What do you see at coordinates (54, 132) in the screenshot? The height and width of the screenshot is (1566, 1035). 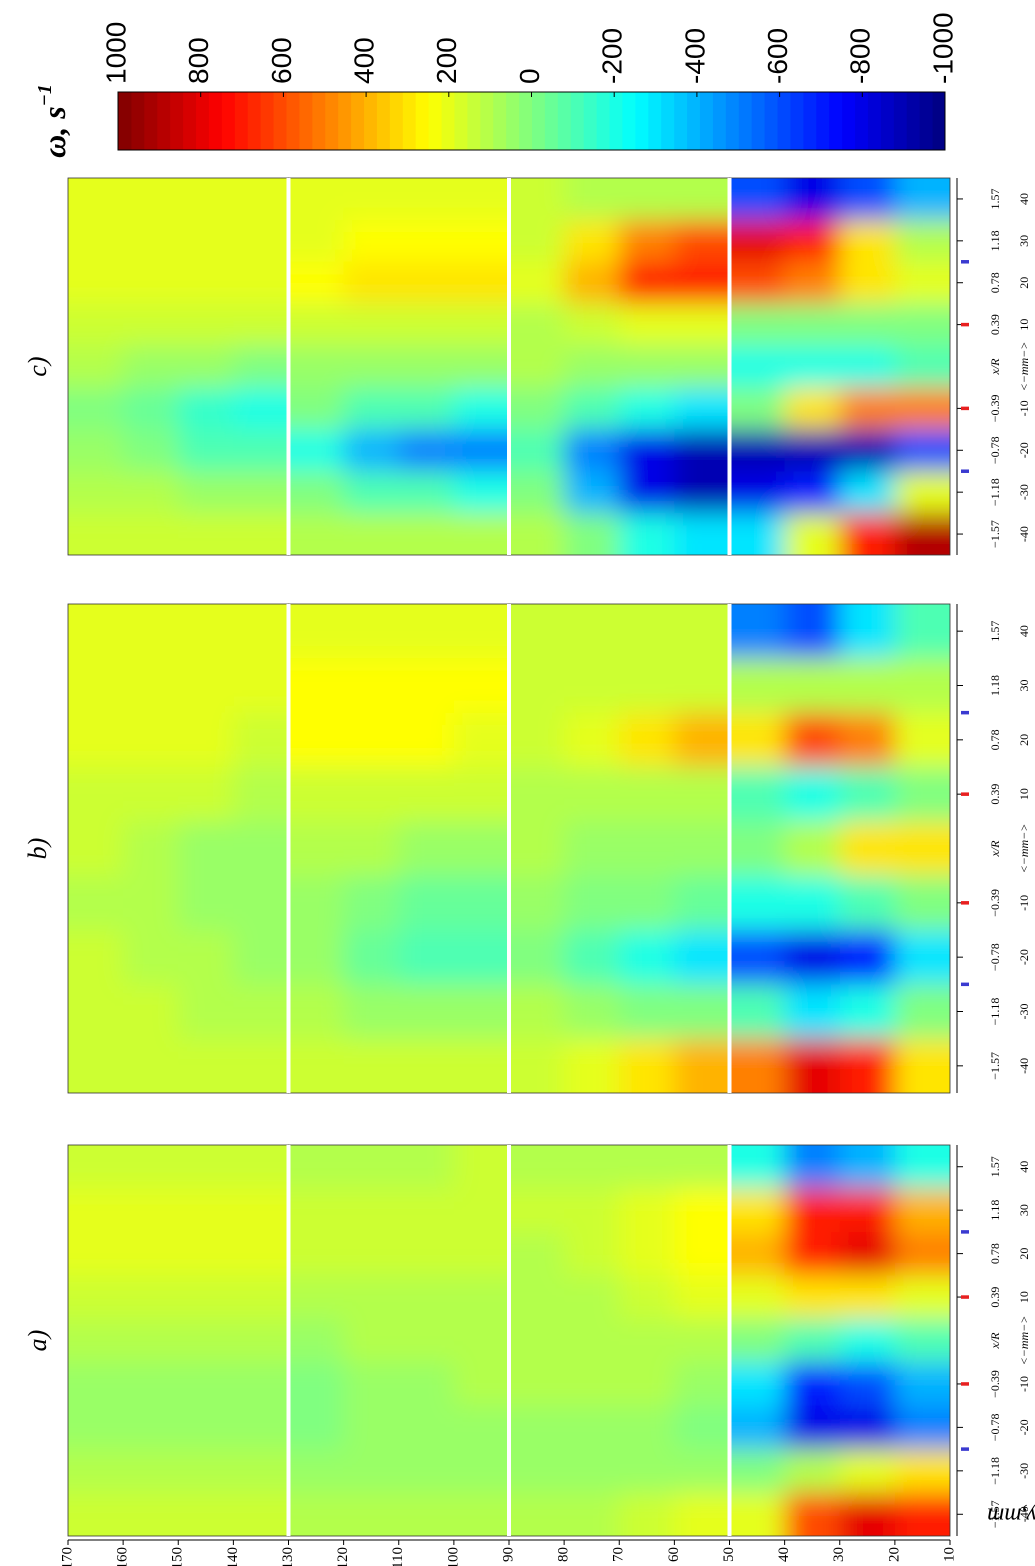 I see `colorbar-label-base: ω, s` at bounding box center [54, 132].